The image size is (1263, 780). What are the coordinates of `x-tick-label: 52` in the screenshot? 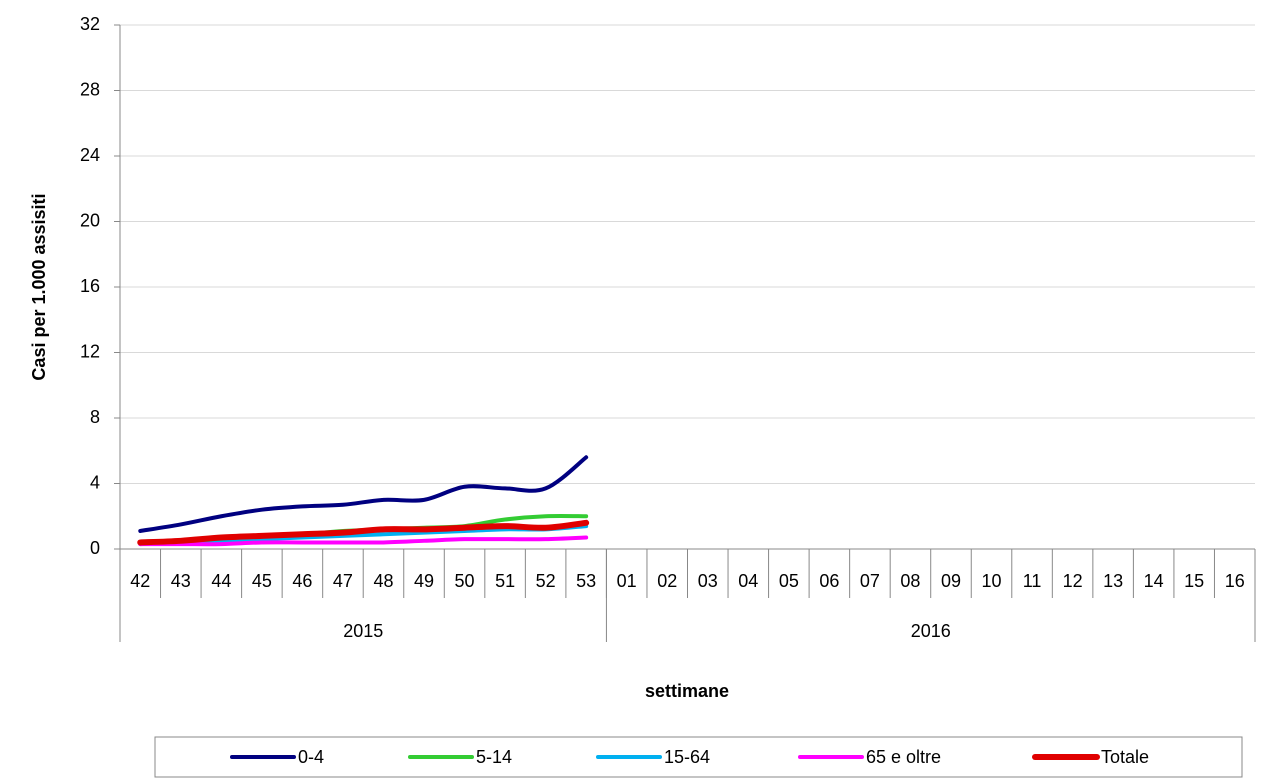 It's located at (546, 581).